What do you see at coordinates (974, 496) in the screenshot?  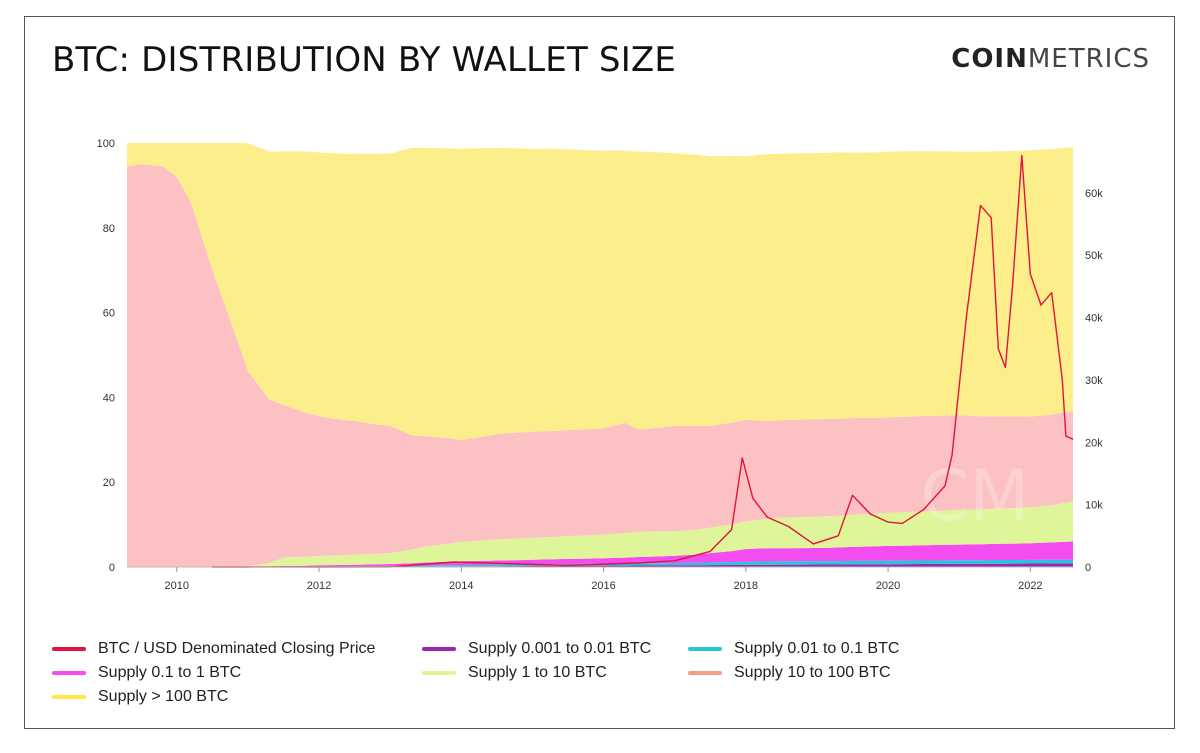 I see `watermark: CM` at bounding box center [974, 496].